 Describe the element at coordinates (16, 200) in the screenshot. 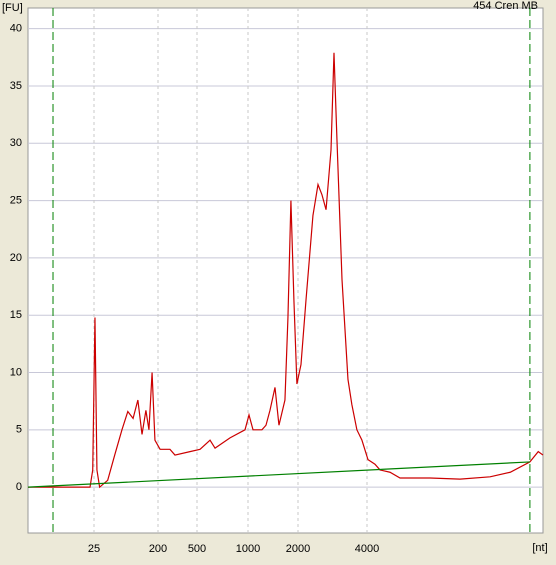

I see `y-tick-label: 25` at that location.